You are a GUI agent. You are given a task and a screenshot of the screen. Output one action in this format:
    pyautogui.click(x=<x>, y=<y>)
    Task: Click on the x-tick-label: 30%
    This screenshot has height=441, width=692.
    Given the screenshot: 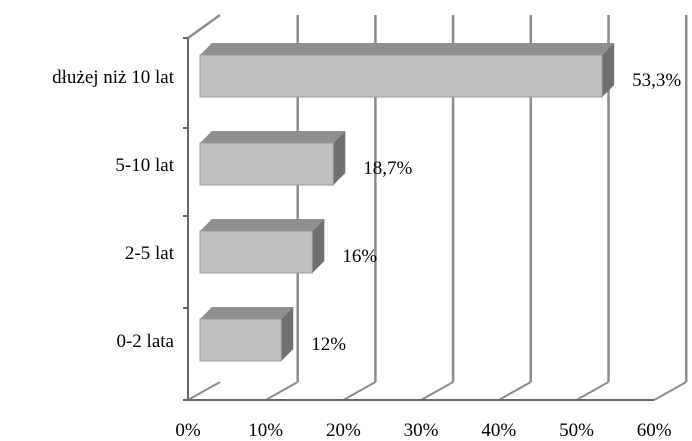 What is the action you would take?
    pyautogui.click(x=421, y=430)
    